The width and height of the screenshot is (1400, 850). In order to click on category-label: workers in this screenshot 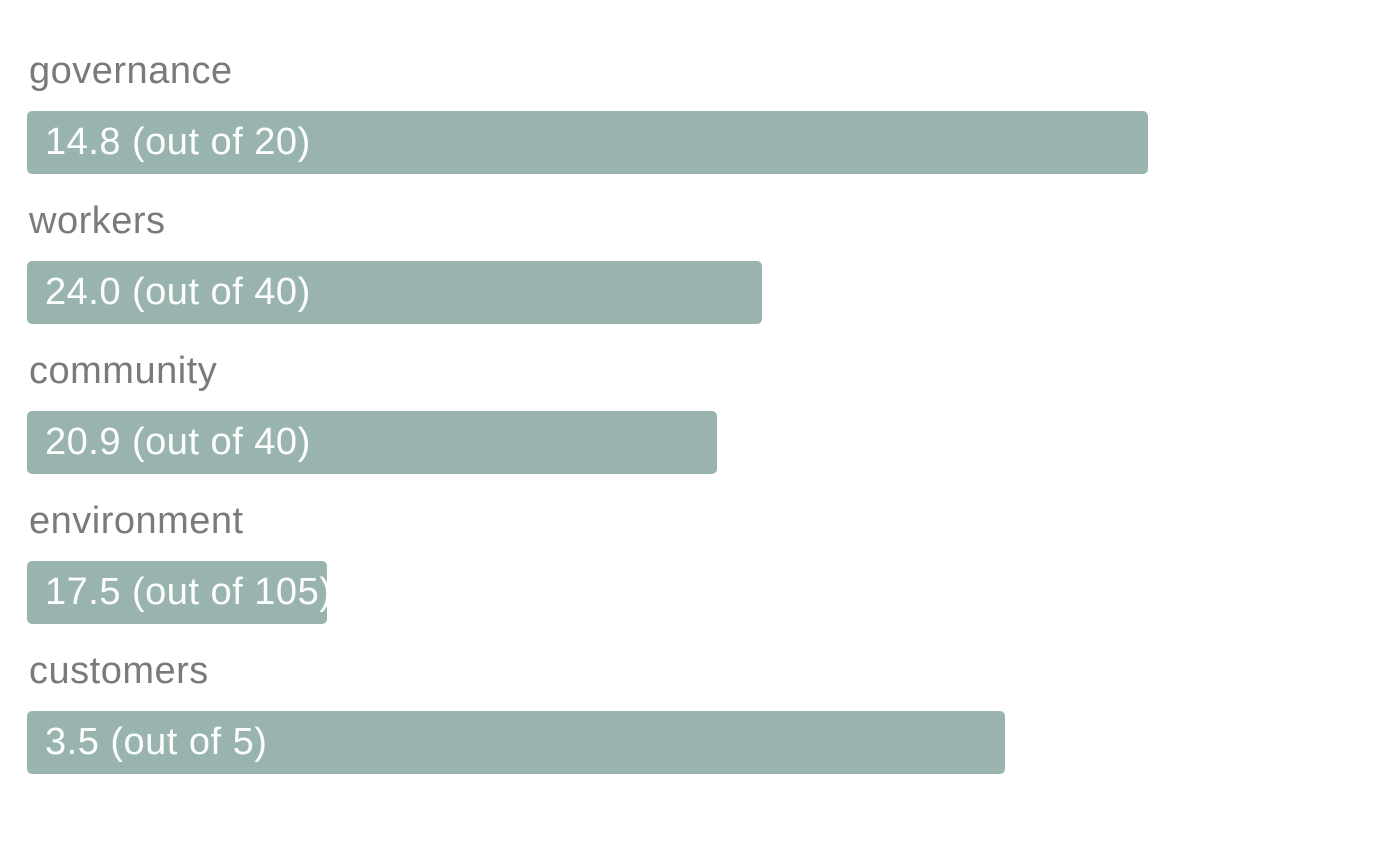, I will do `click(97, 221)`.